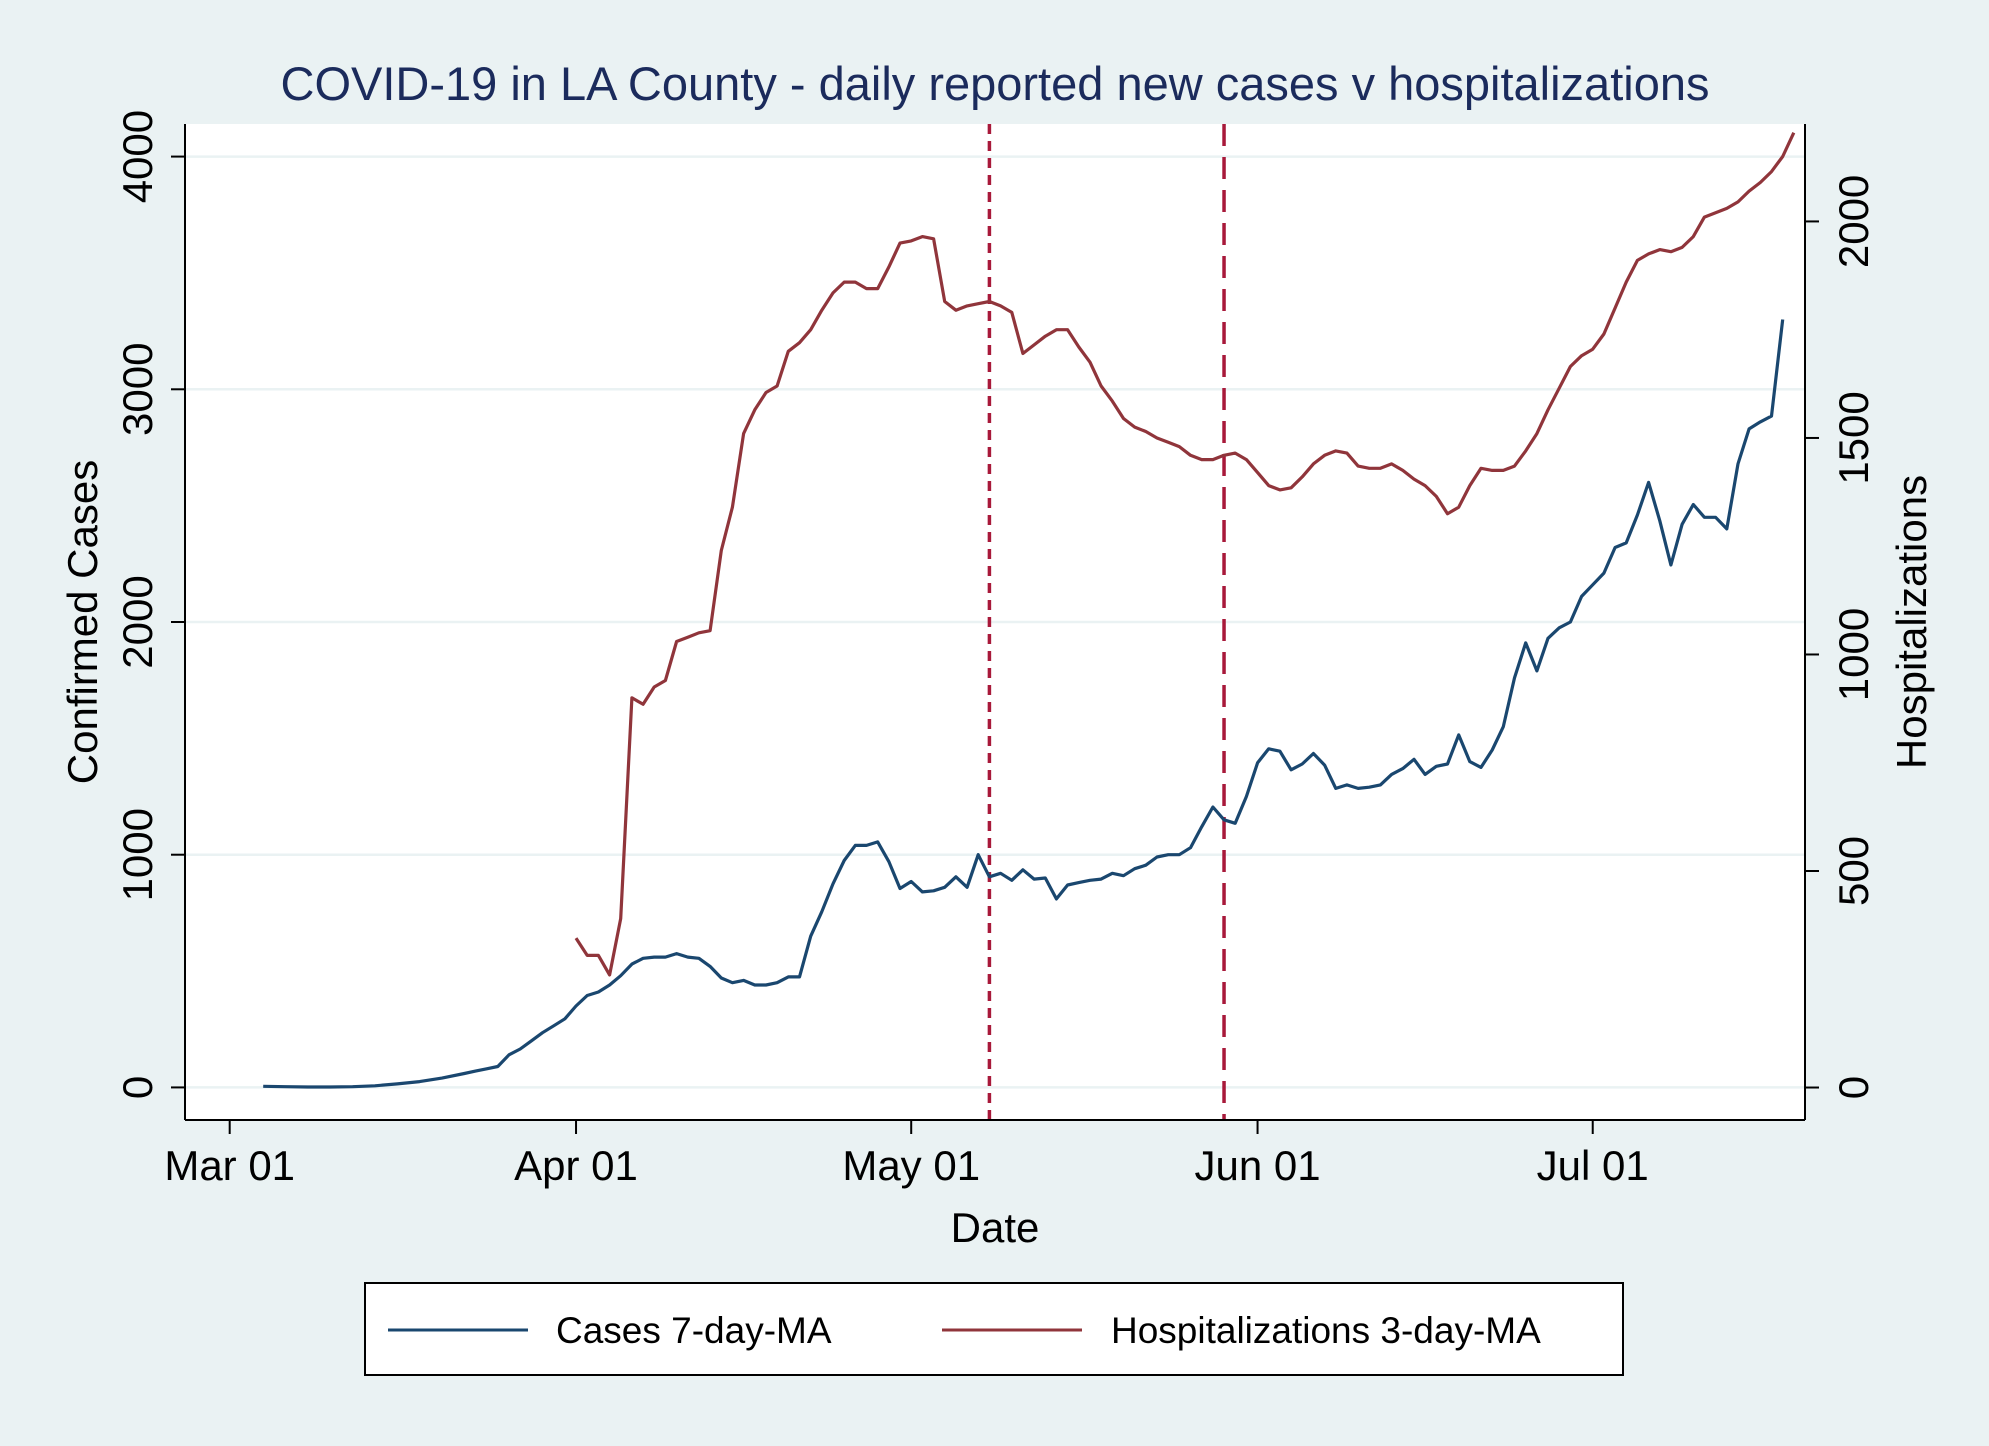  I want to click on x-tick-label-2020-03-01: Mar 01, so click(229, 1165).